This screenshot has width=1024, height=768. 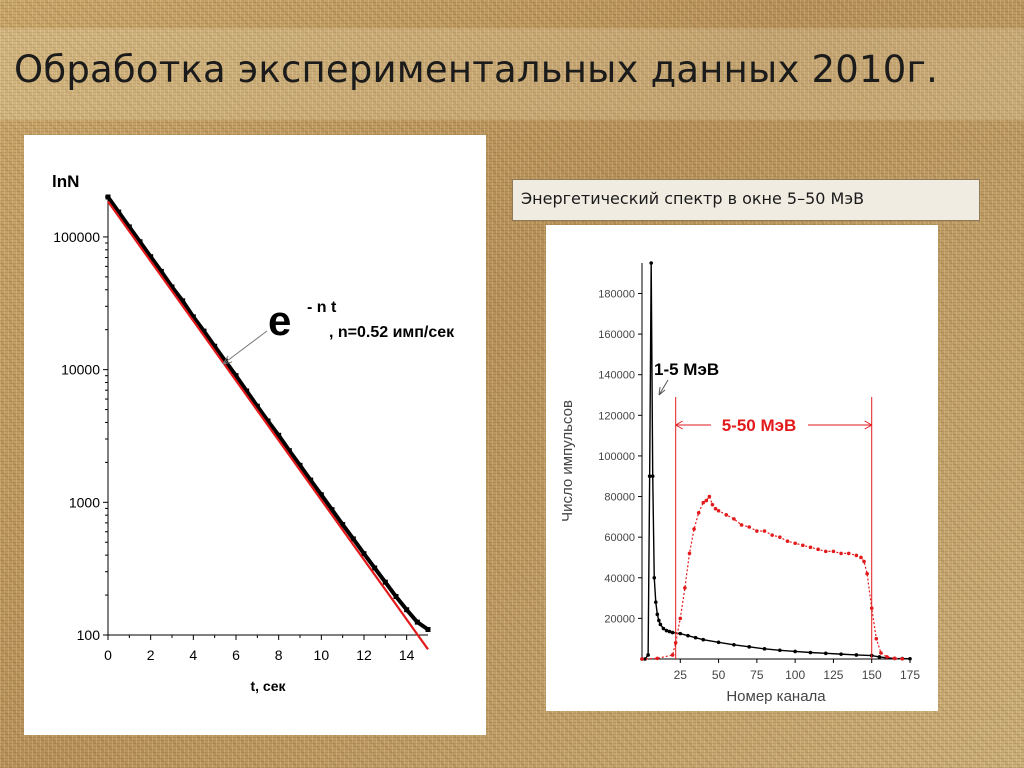 I want to click on y-tick-label: 100000, so click(x=76, y=237).